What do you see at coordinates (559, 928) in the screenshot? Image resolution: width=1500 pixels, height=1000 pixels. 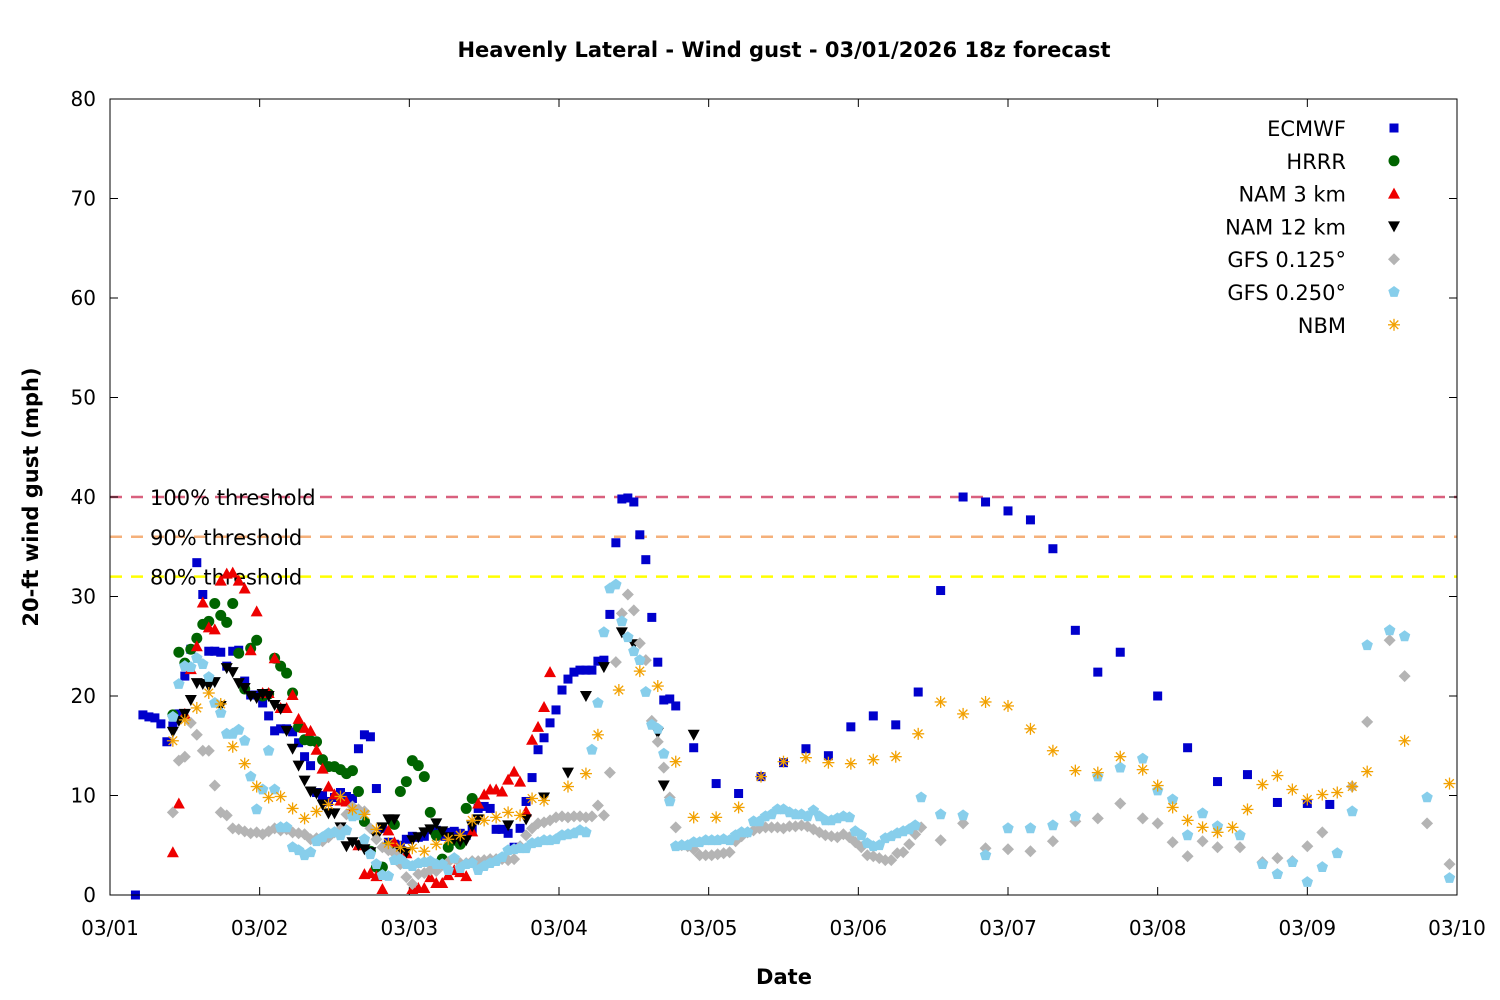 I see `x-tick-label: 03/04` at bounding box center [559, 928].